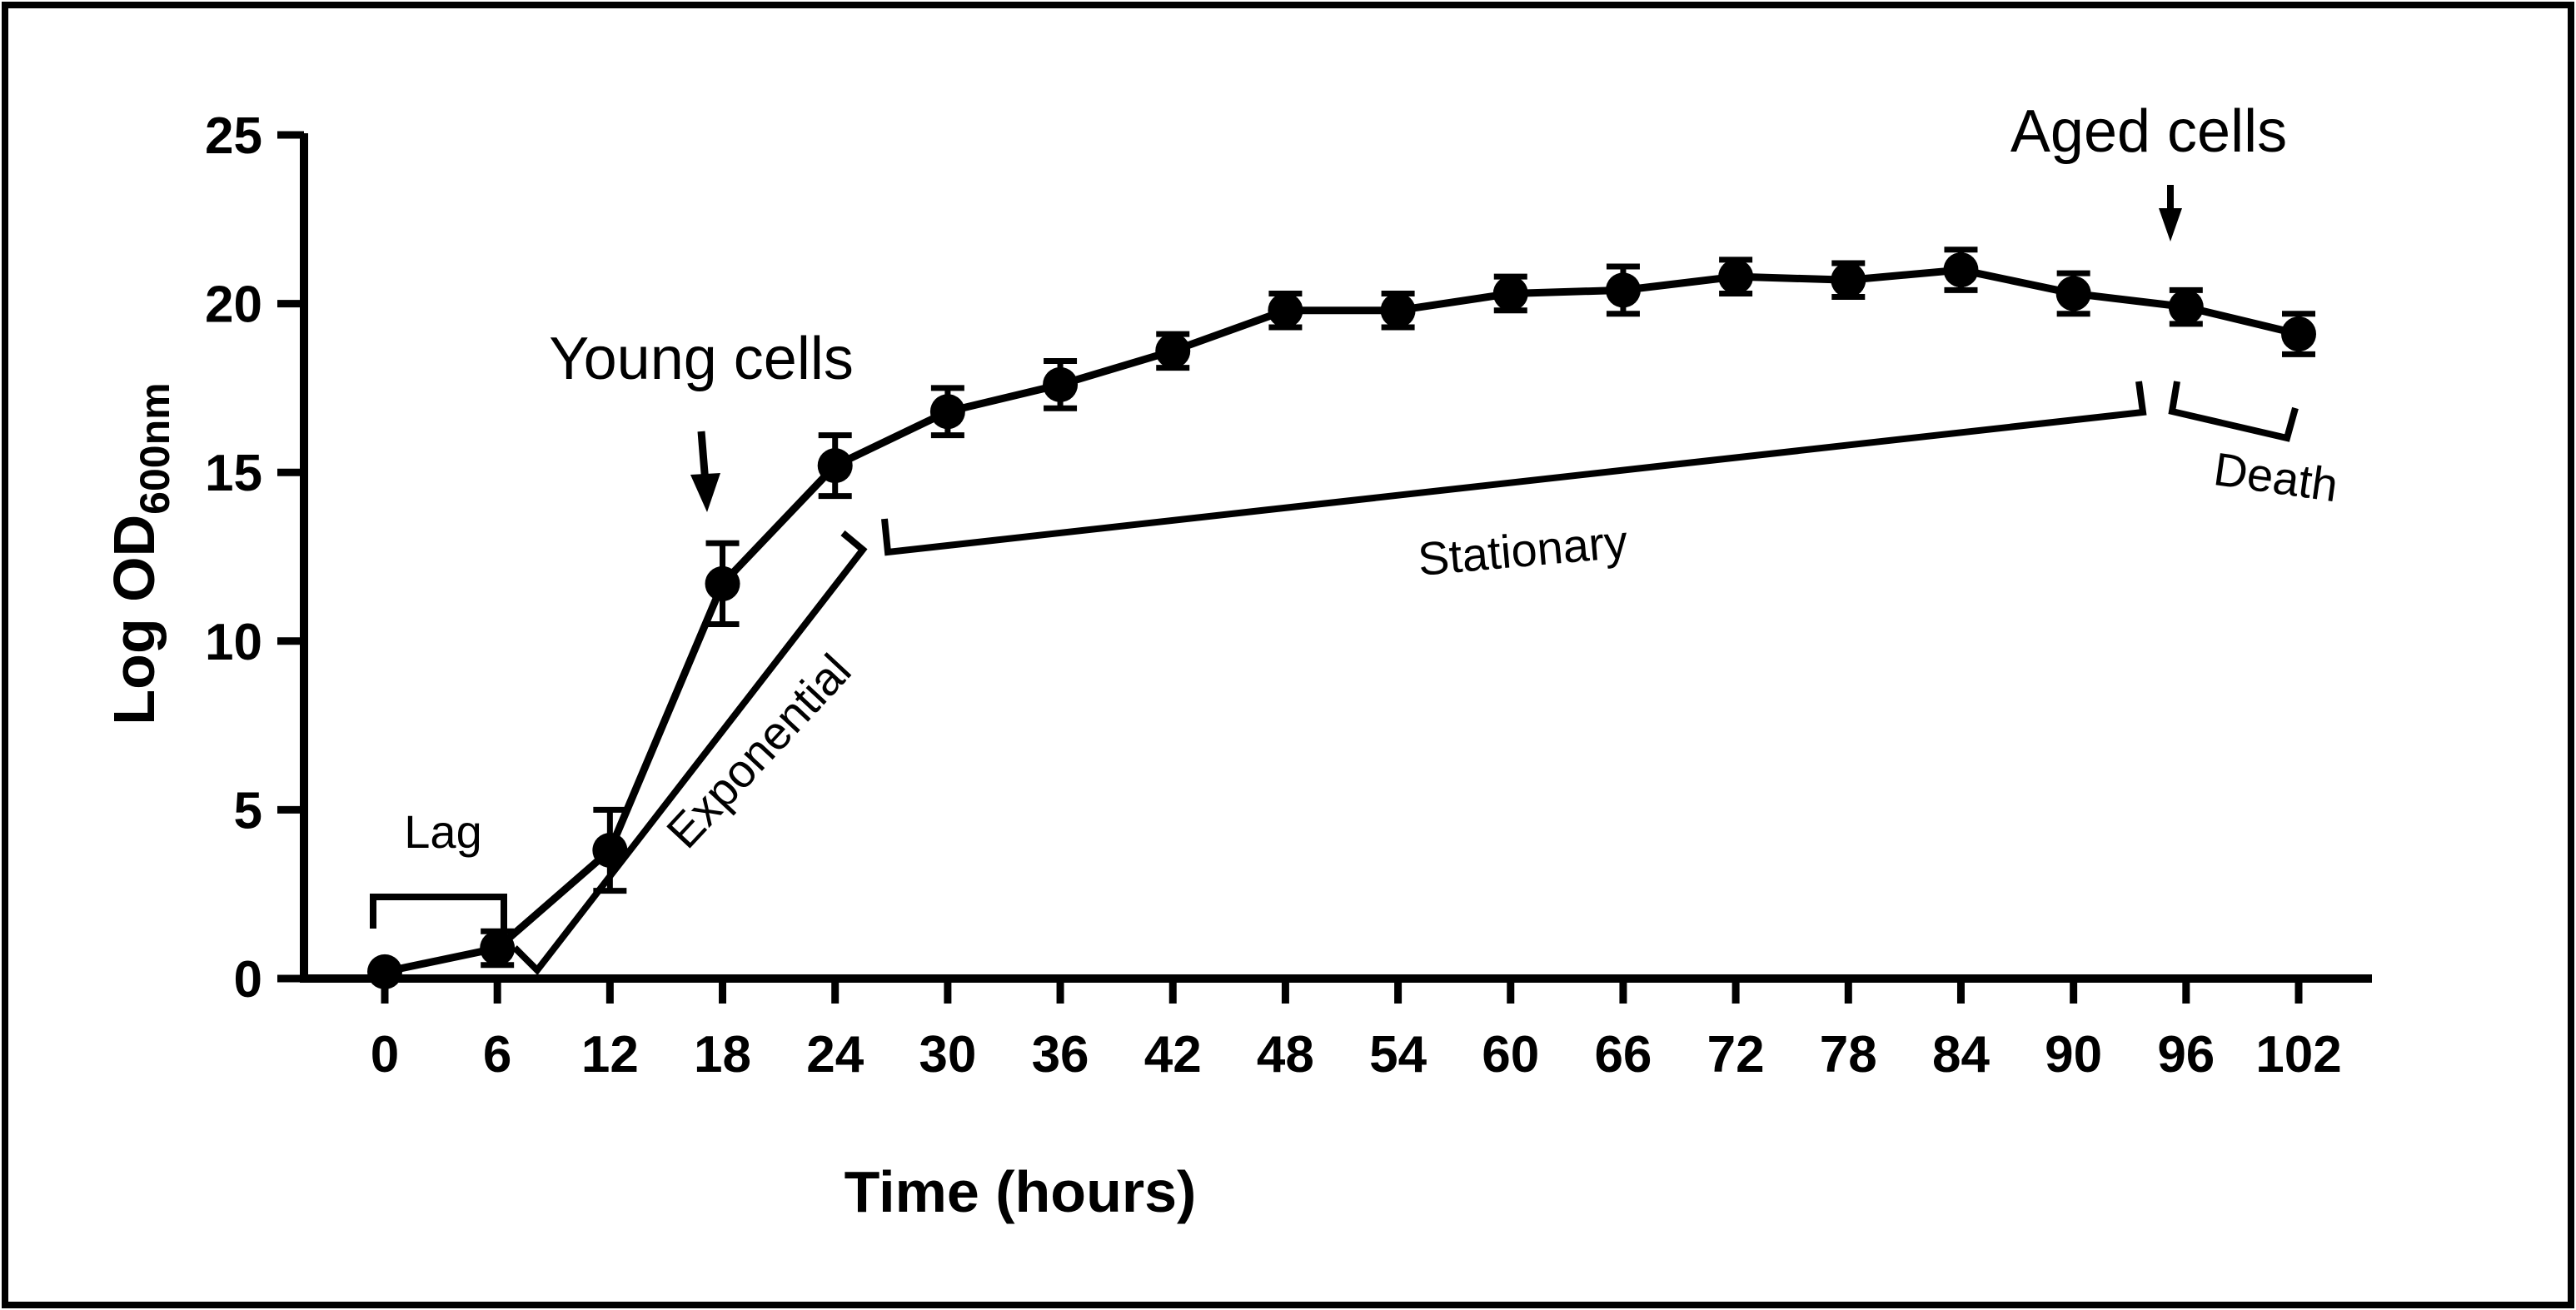  I want to click on y-axis-title: Log OD600nm, so click(140, 553).